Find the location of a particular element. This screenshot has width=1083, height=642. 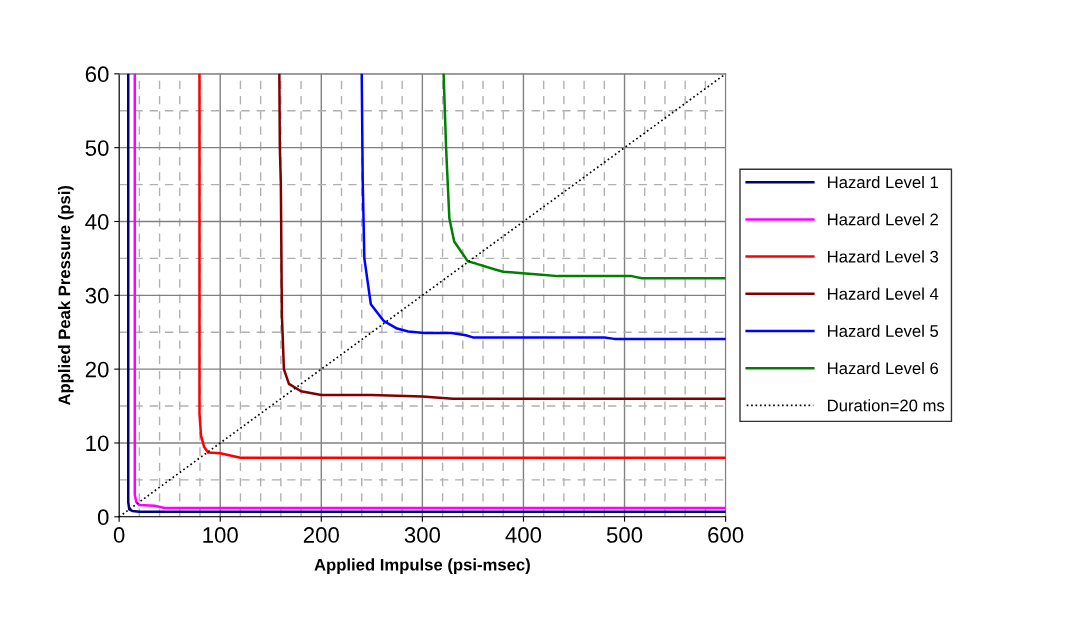

y-tick-label: 60 is located at coordinates (97, 74).